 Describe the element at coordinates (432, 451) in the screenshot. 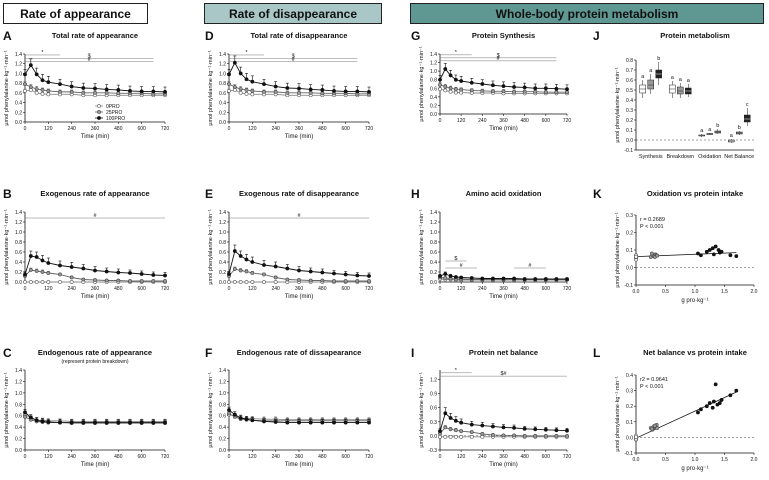

I see `y-tick-label: -0.3` at that location.